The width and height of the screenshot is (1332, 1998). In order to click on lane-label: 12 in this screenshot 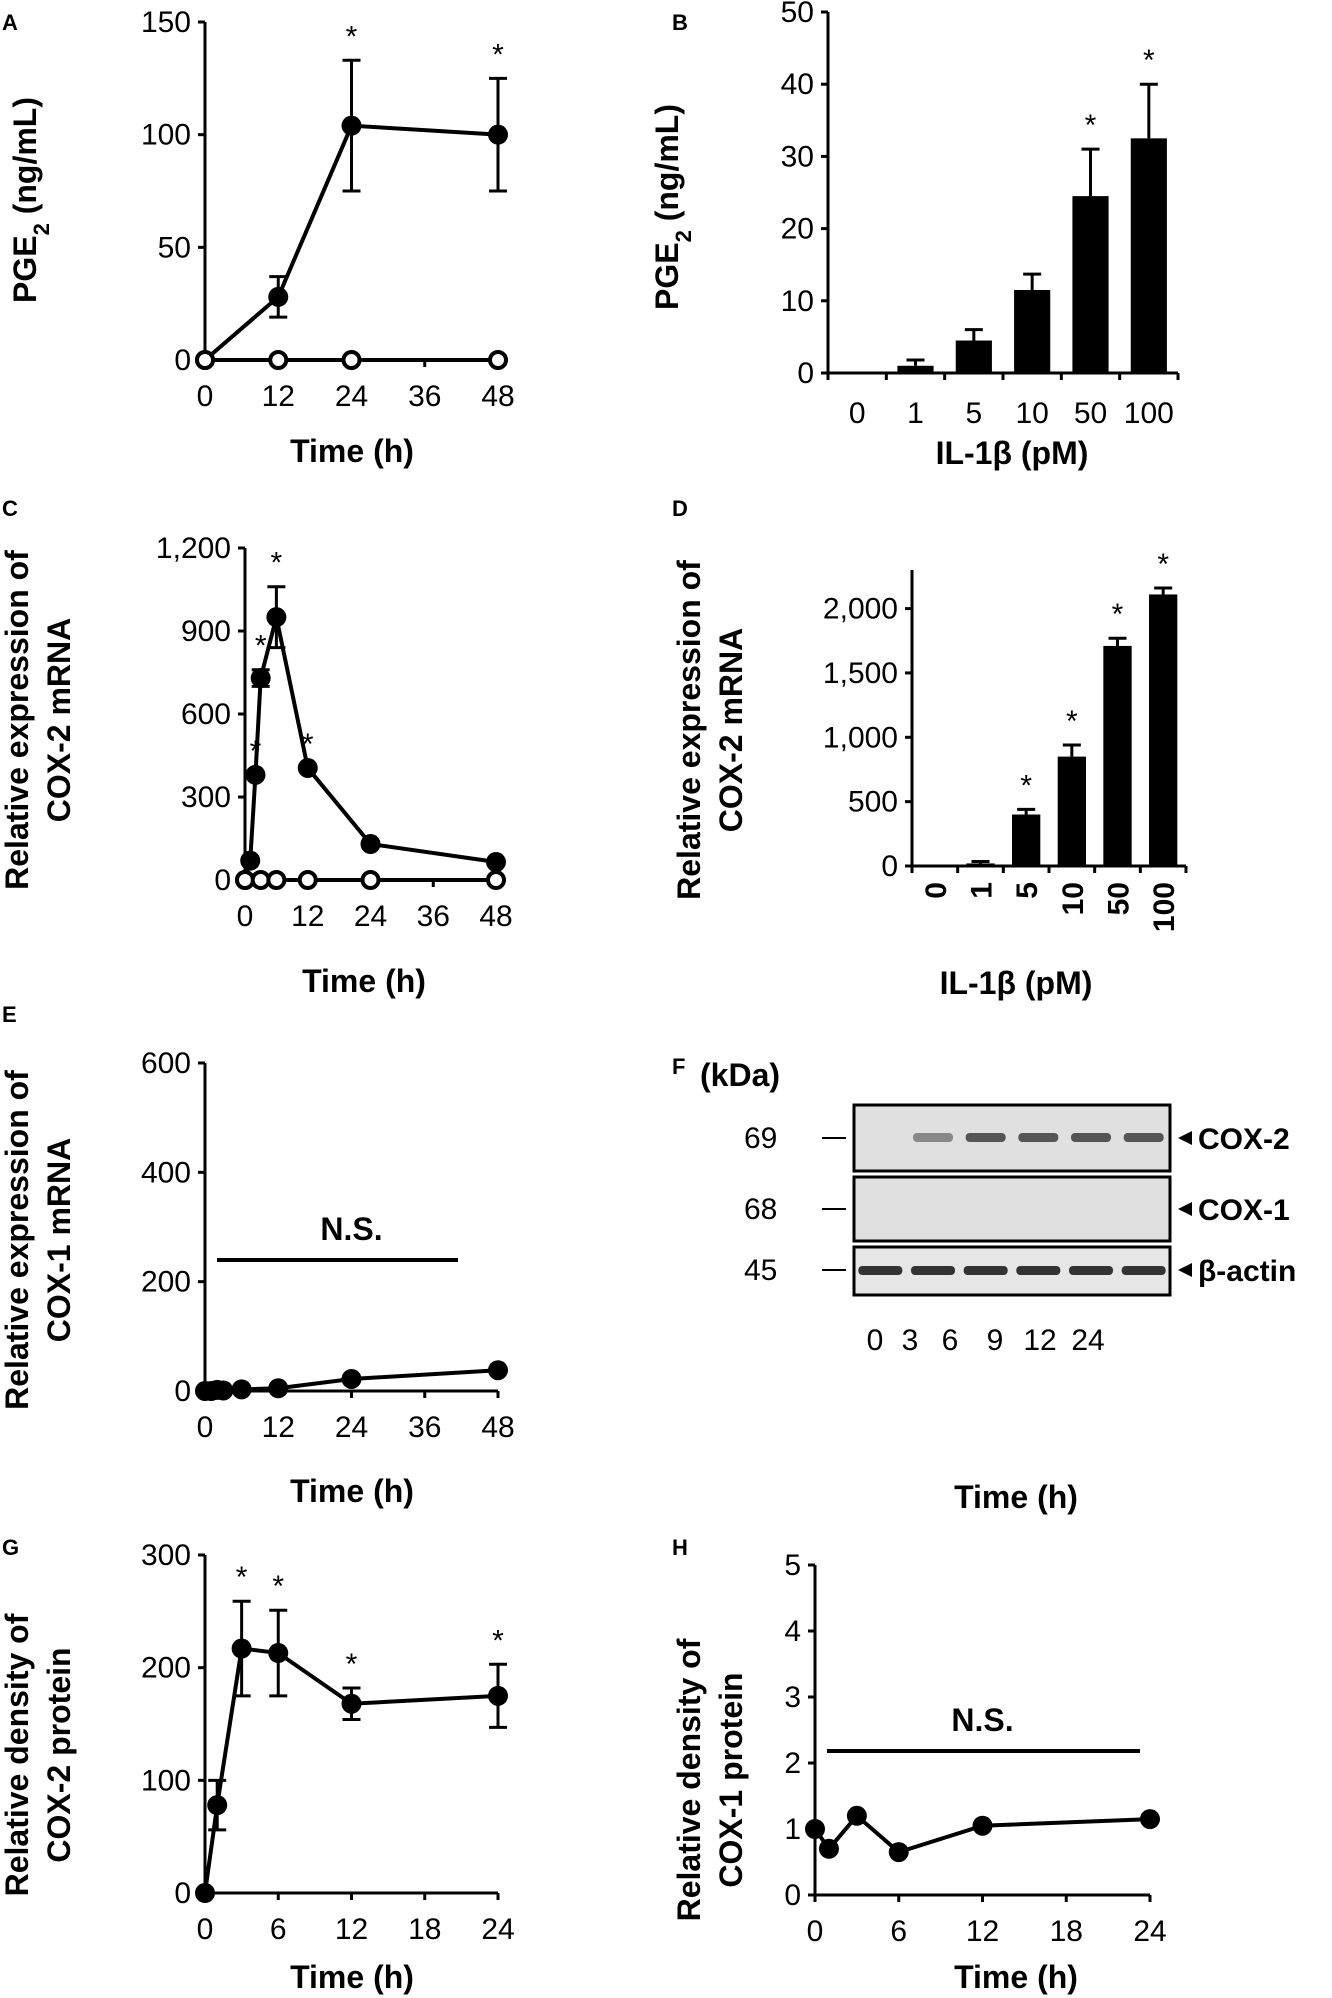, I will do `click(1039, 1340)`.